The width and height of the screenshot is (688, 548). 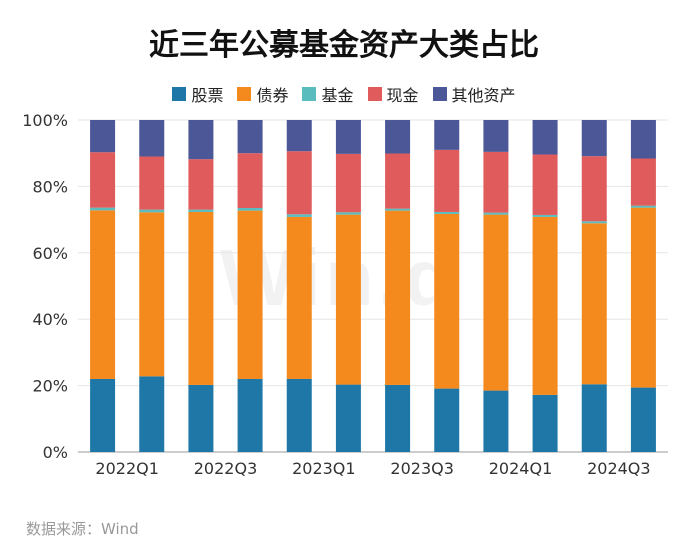 What do you see at coordinates (50, 186) in the screenshot?
I see `y-tick-label: 80%` at bounding box center [50, 186].